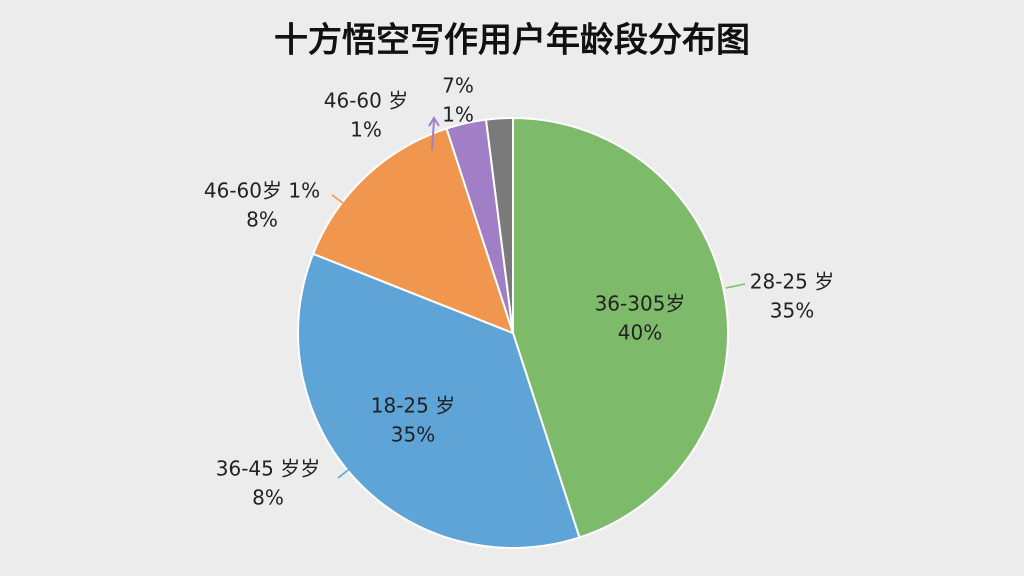 The image size is (1024, 576). I want to click on slice-label: 28-25 岁, so click(792, 282).